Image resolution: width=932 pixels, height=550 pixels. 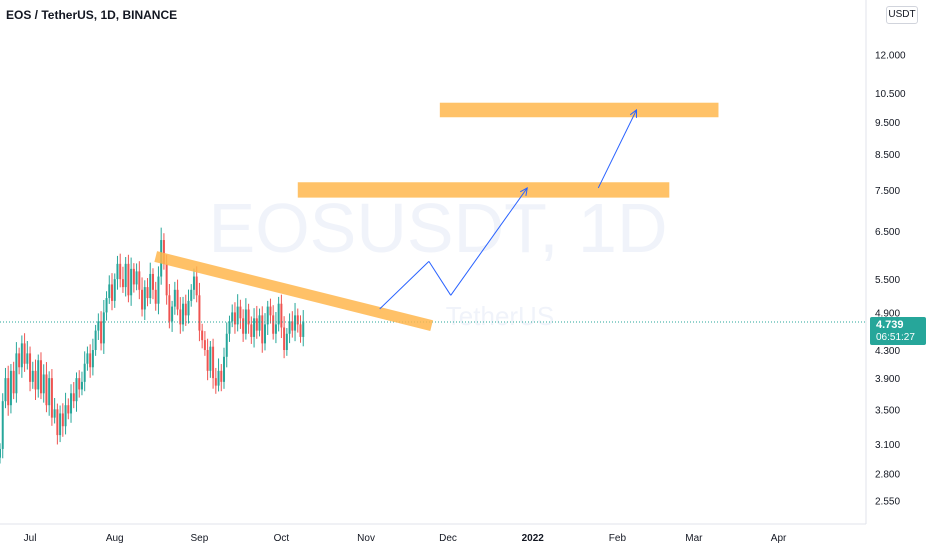 I want to click on time-tick-label: Jul, so click(x=30, y=538).